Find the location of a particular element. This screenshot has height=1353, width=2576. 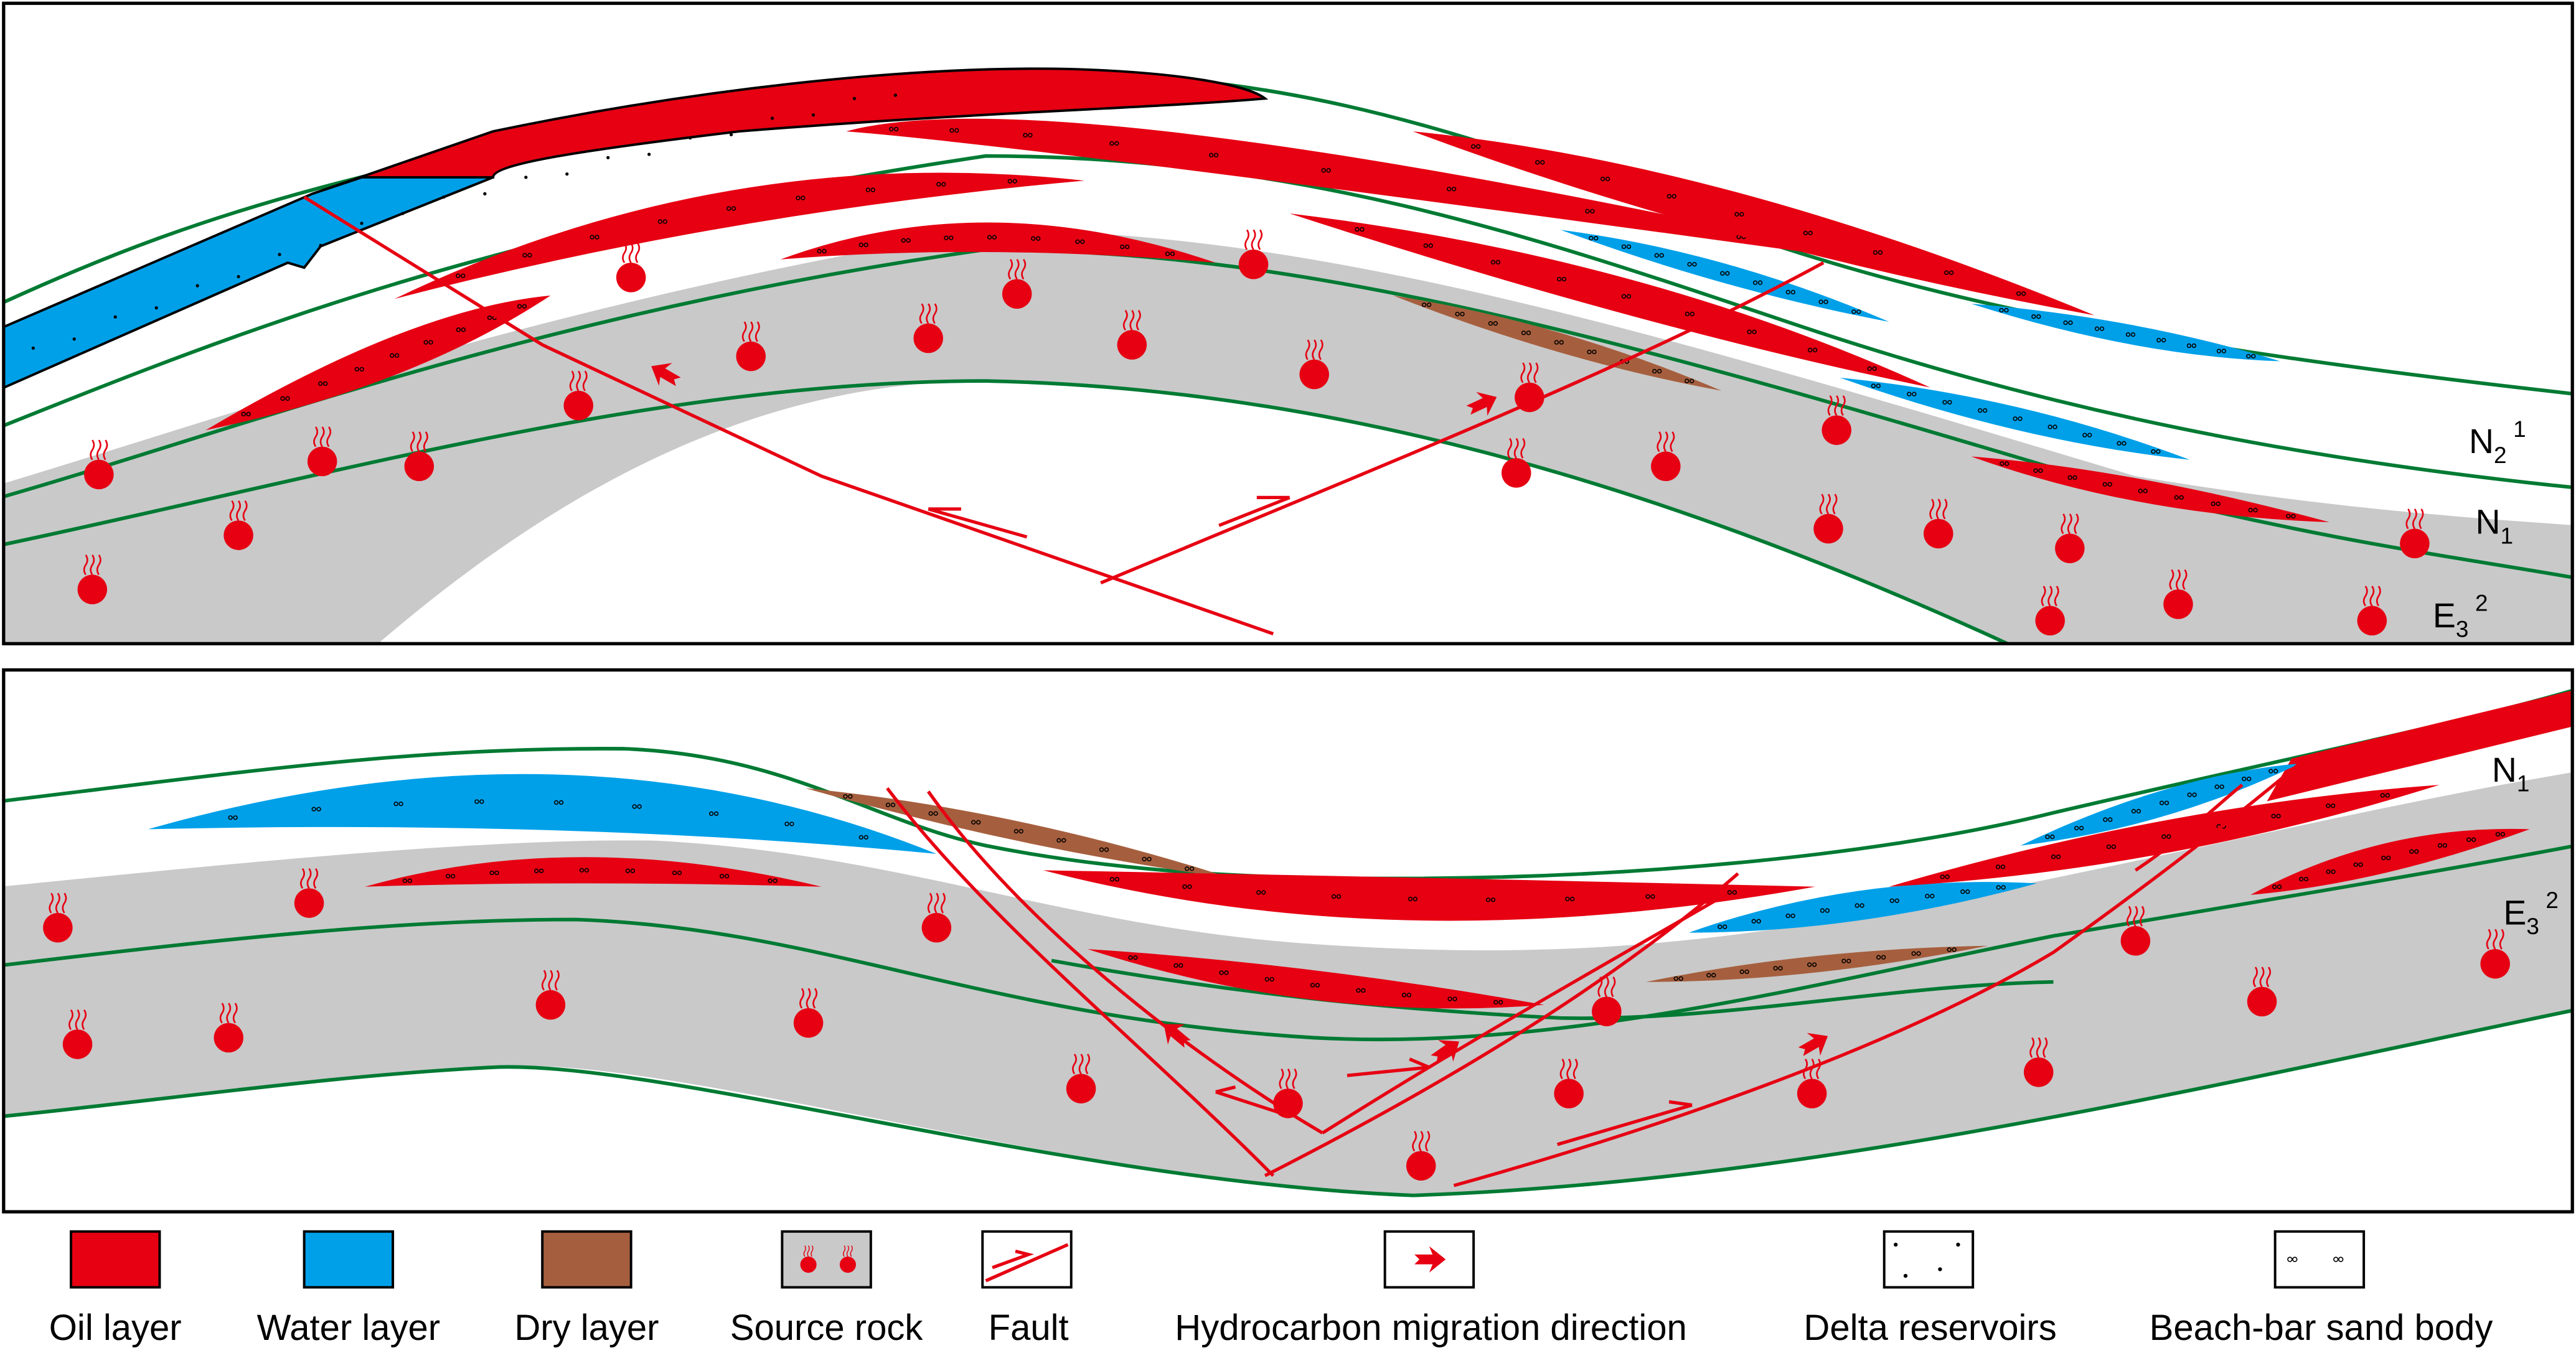

fault is located at coordinates (1462, 423).